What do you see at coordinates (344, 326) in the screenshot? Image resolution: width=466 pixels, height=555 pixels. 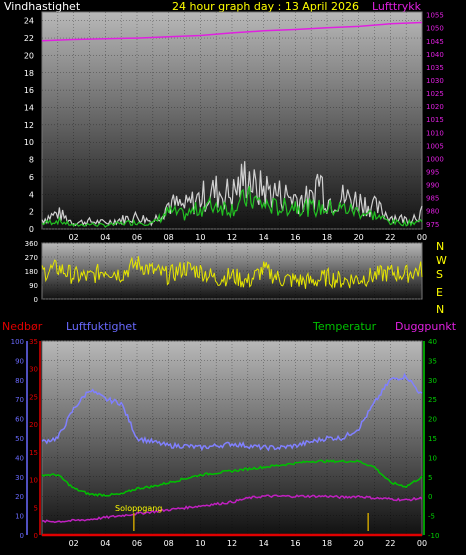 I see `temperature-label: Temperatur` at bounding box center [344, 326].